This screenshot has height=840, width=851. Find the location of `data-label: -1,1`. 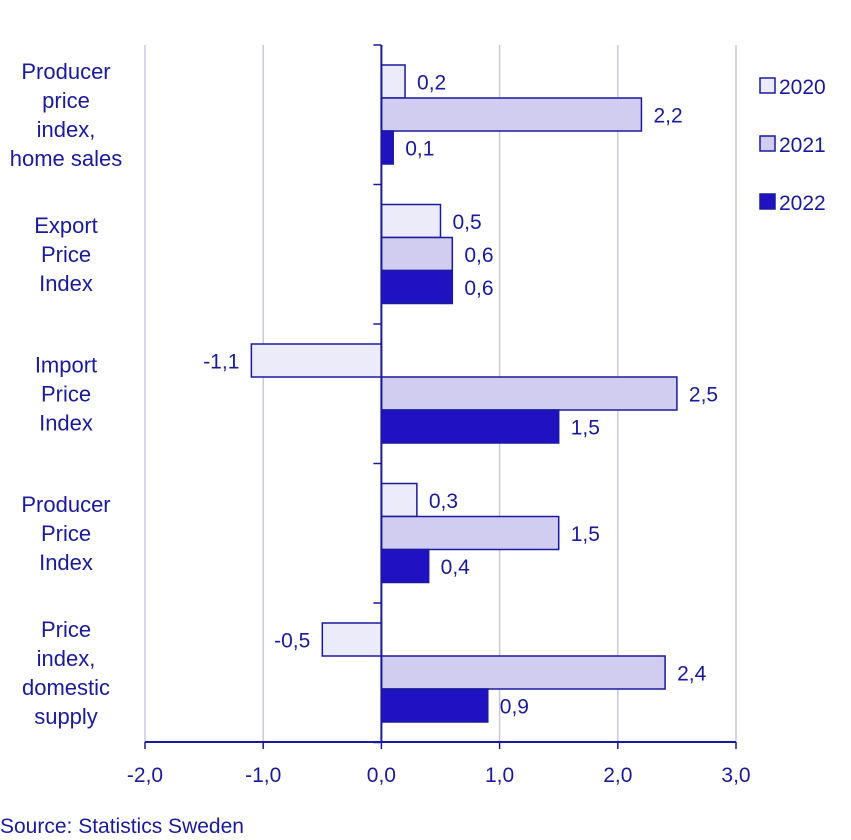

data-label: -1,1 is located at coordinates (221, 362).